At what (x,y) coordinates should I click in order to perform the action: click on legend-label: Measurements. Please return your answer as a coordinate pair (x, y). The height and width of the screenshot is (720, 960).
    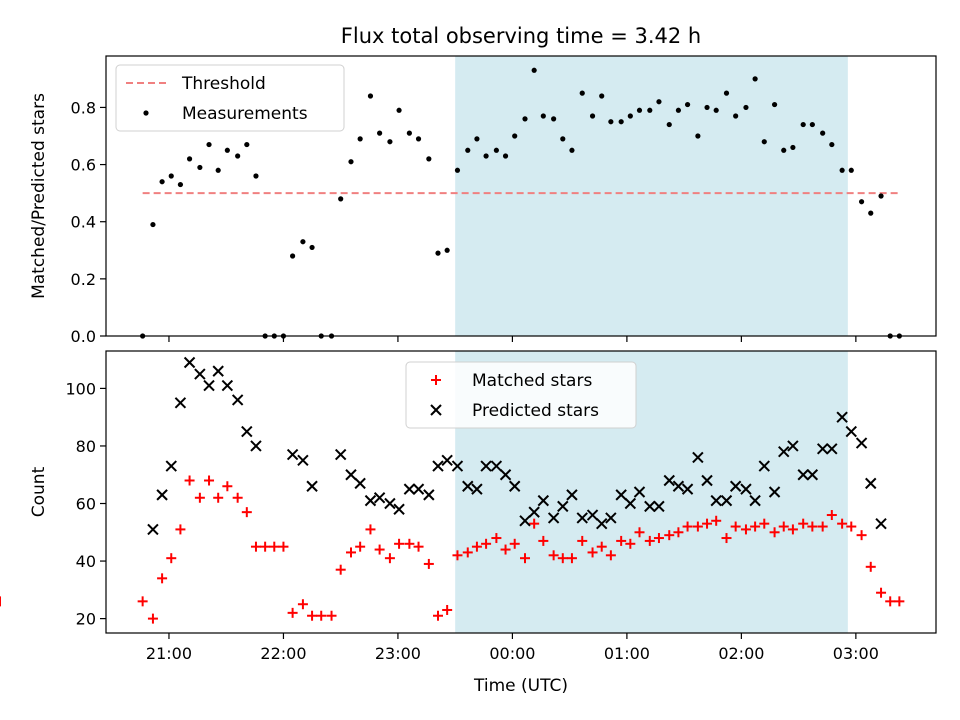
    Looking at the image, I should click on (245, 114).